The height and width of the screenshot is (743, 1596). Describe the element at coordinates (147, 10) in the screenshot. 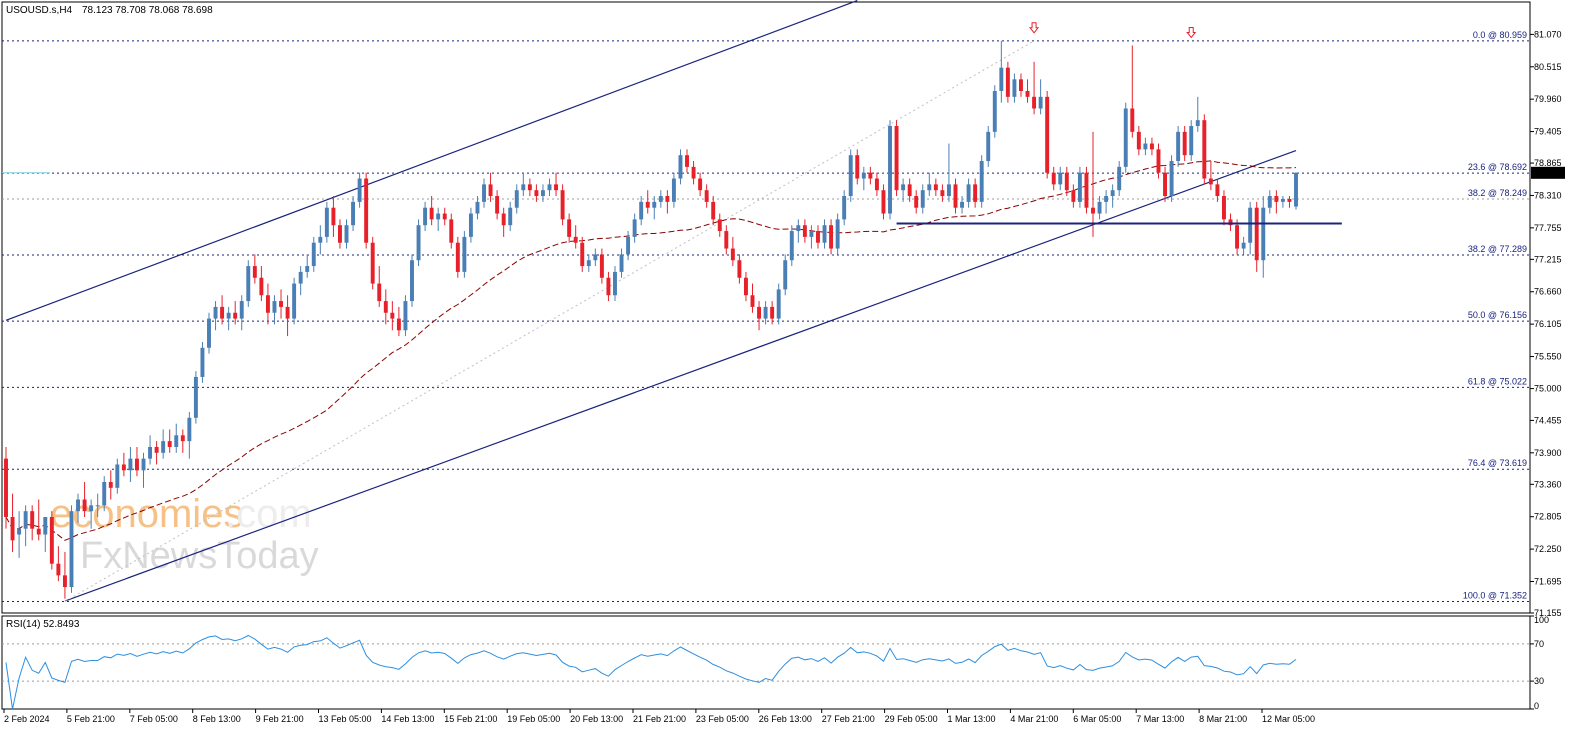

I see `ohlc-values: 78.123 78.708 78.068 78.698` at that location.